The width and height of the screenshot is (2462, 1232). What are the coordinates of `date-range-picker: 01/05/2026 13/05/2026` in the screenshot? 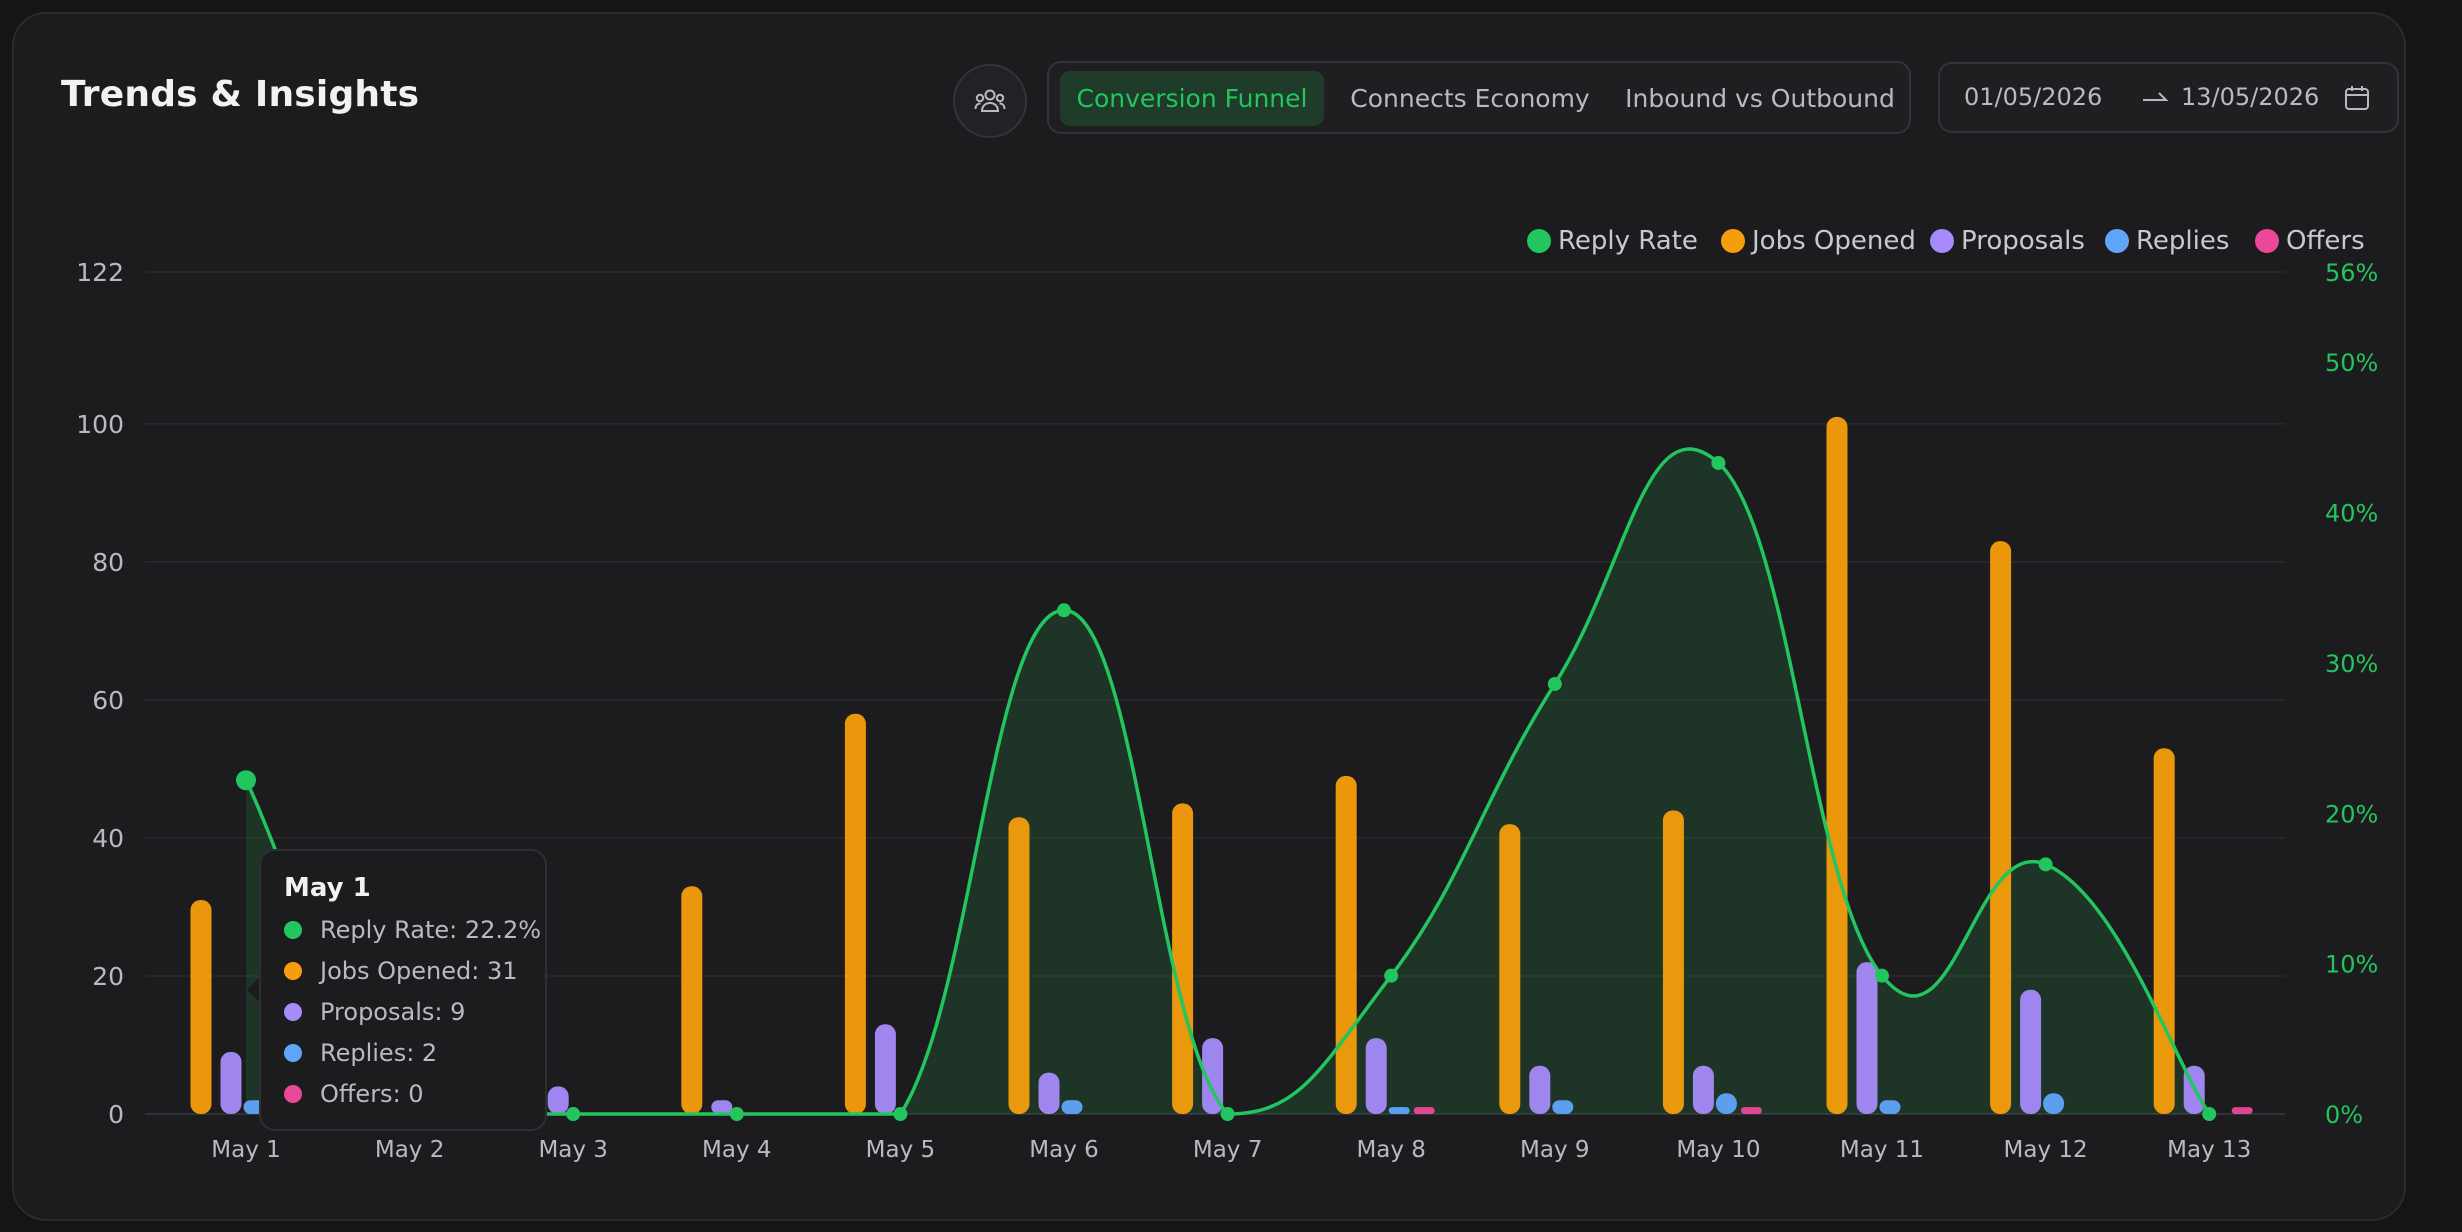 It's located at (2168, 97).